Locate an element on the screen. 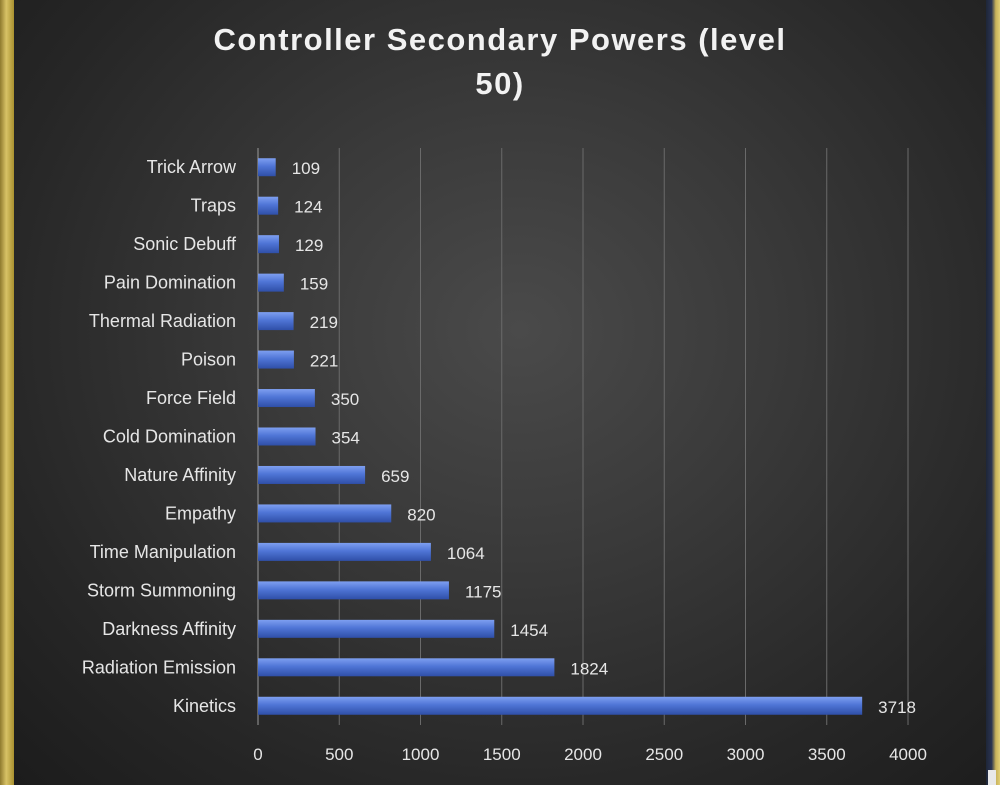  category-label: Radiation Emission is located at coordinates (159, 667).